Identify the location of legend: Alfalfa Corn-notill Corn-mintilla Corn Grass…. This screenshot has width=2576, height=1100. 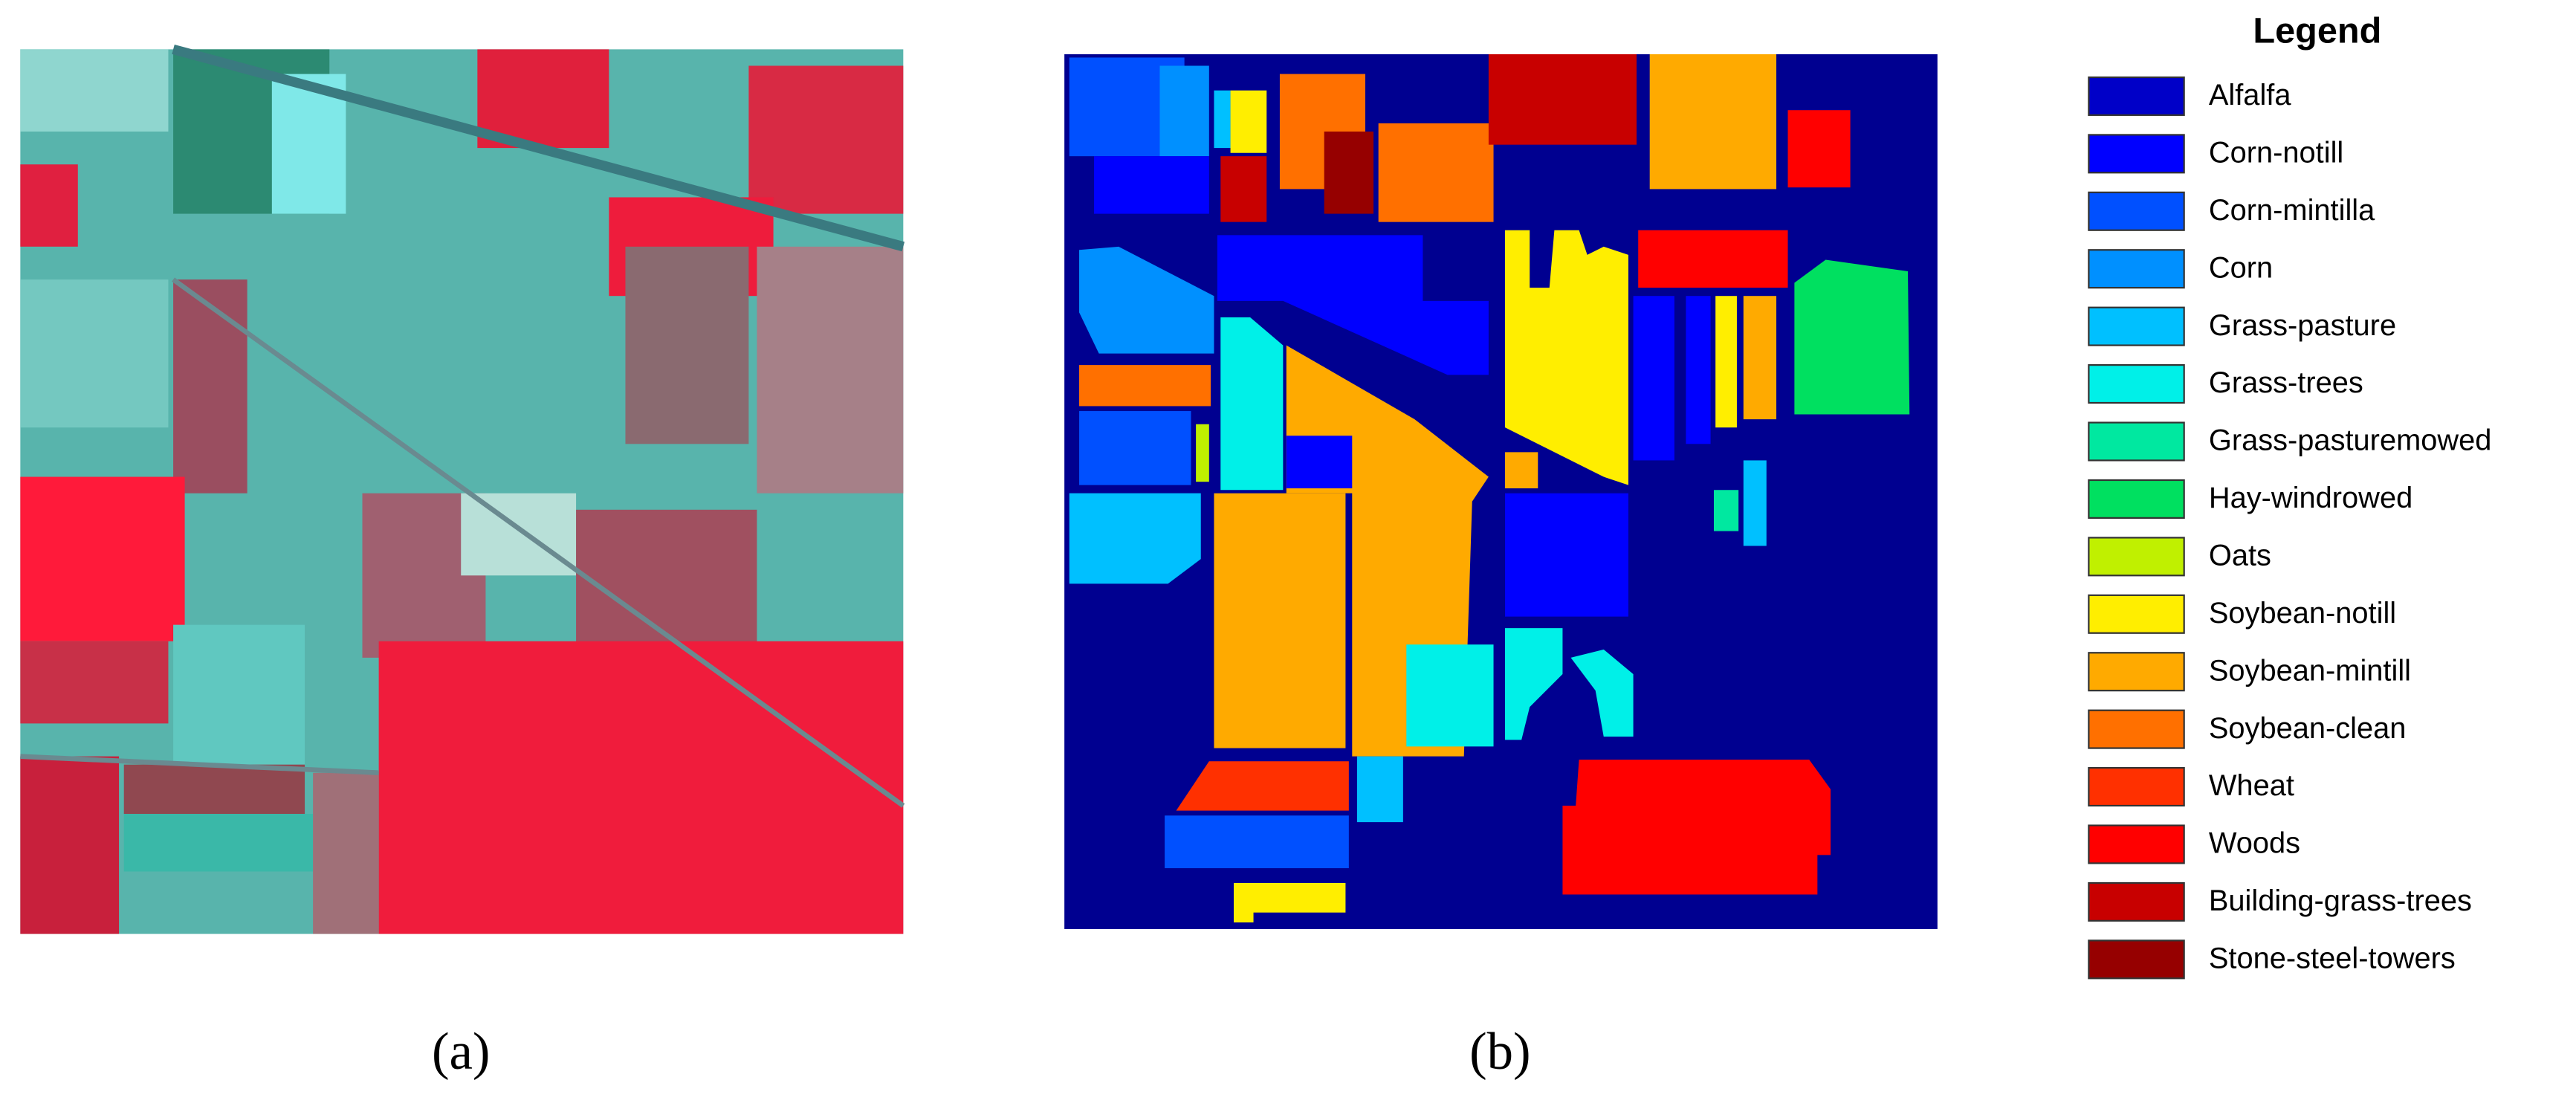
(2290, 528).